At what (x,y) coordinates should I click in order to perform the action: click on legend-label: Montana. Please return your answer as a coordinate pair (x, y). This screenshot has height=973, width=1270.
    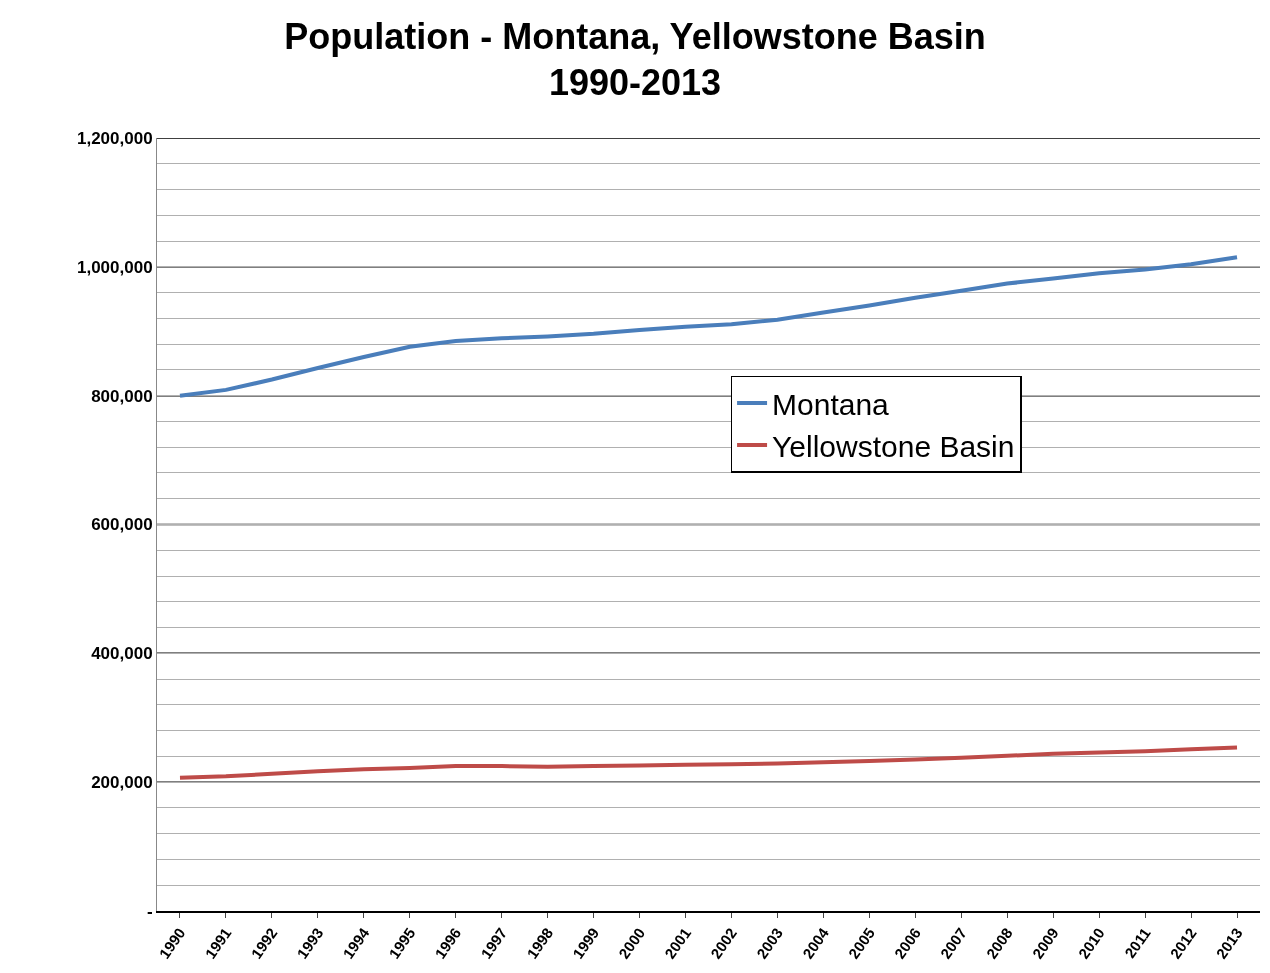
    Looking at the image, I should click on (831, 404).